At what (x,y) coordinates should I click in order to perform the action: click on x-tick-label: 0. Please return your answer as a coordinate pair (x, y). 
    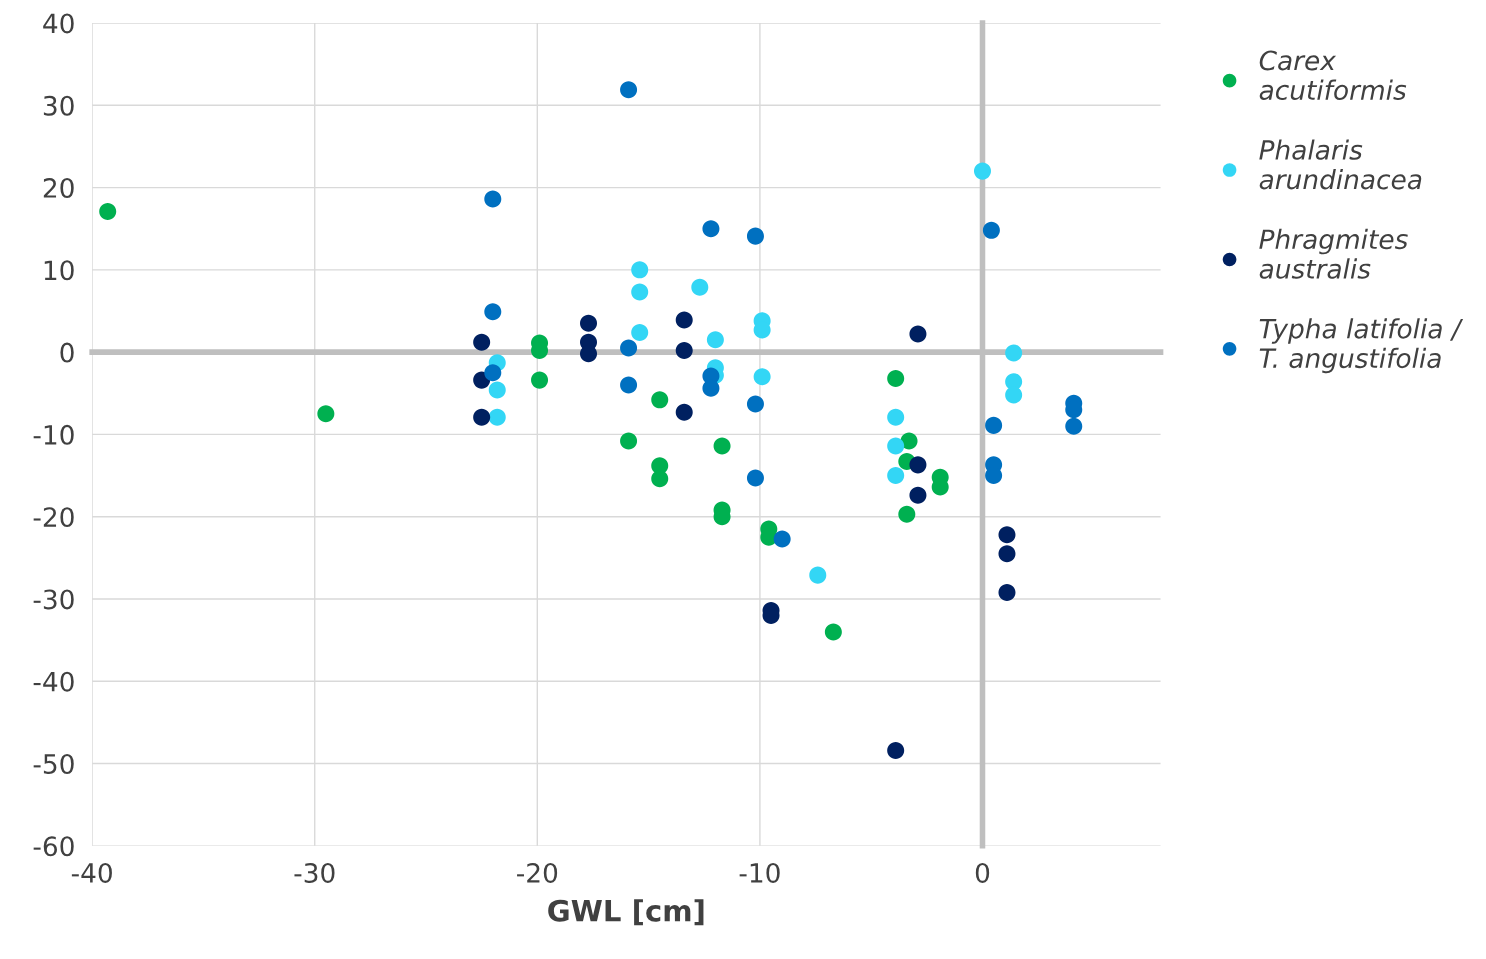
    Looking at the image, I should click on (982, 872).